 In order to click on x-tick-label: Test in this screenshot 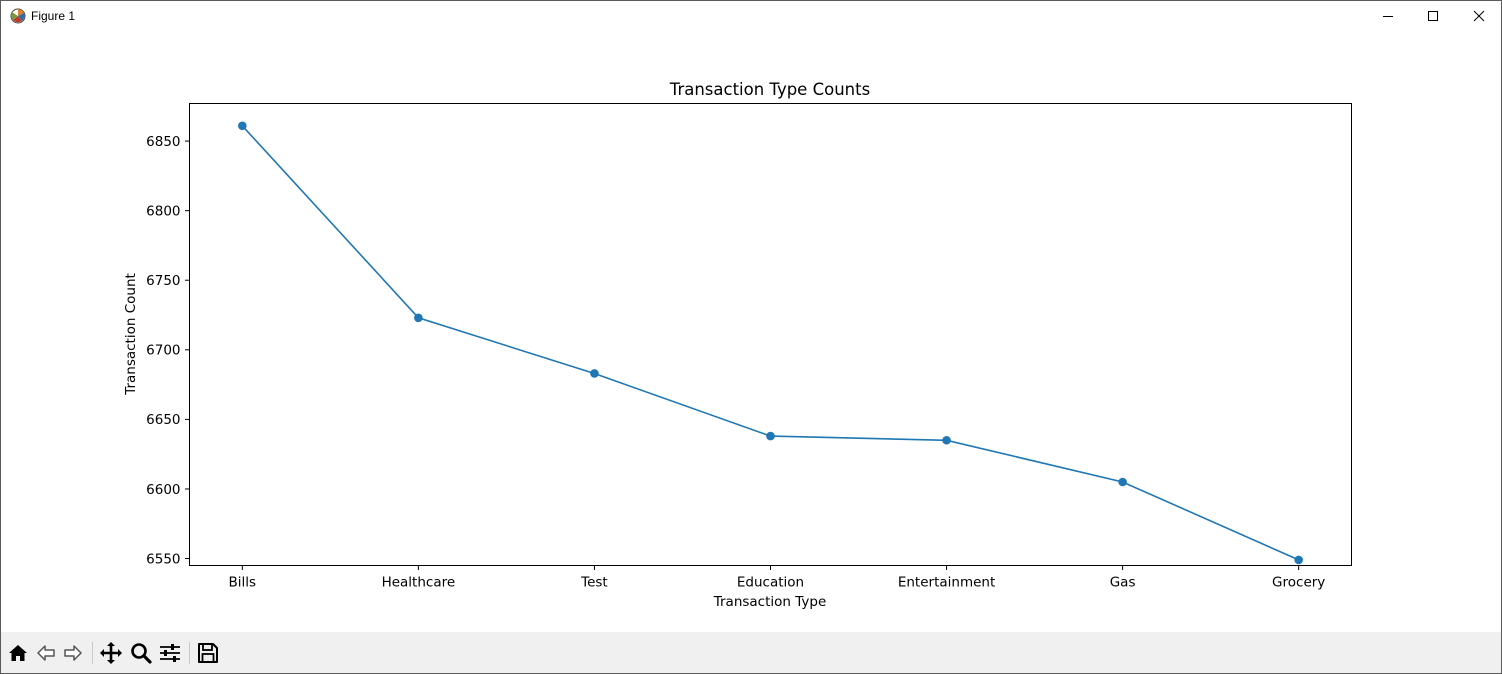, I will do `click(594, 583)`.